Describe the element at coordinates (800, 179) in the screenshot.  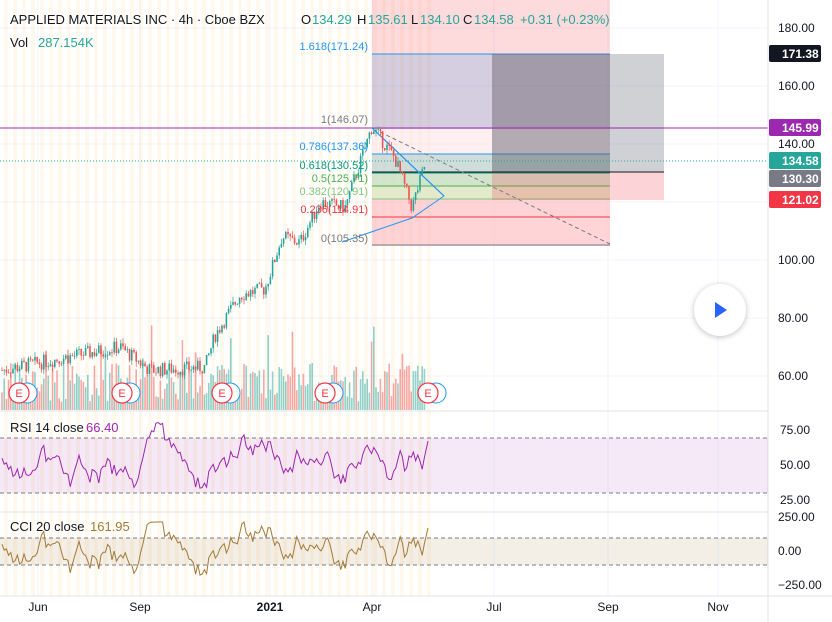
I see `price-tag-label: 130.30` at that location.